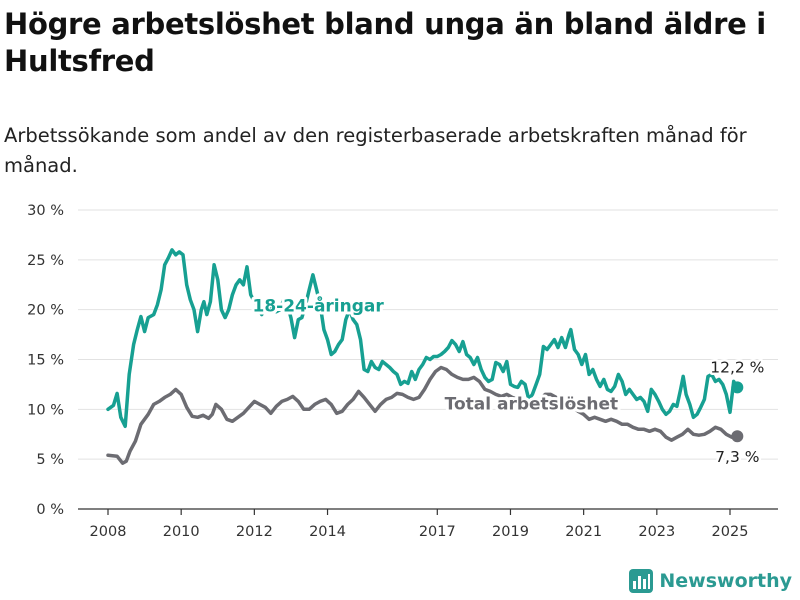 This screenshot has height=600, width=800. Describe the element at coordinates (254, 532) in the screenshot. I see `x-tick-label: 2012` at that location.